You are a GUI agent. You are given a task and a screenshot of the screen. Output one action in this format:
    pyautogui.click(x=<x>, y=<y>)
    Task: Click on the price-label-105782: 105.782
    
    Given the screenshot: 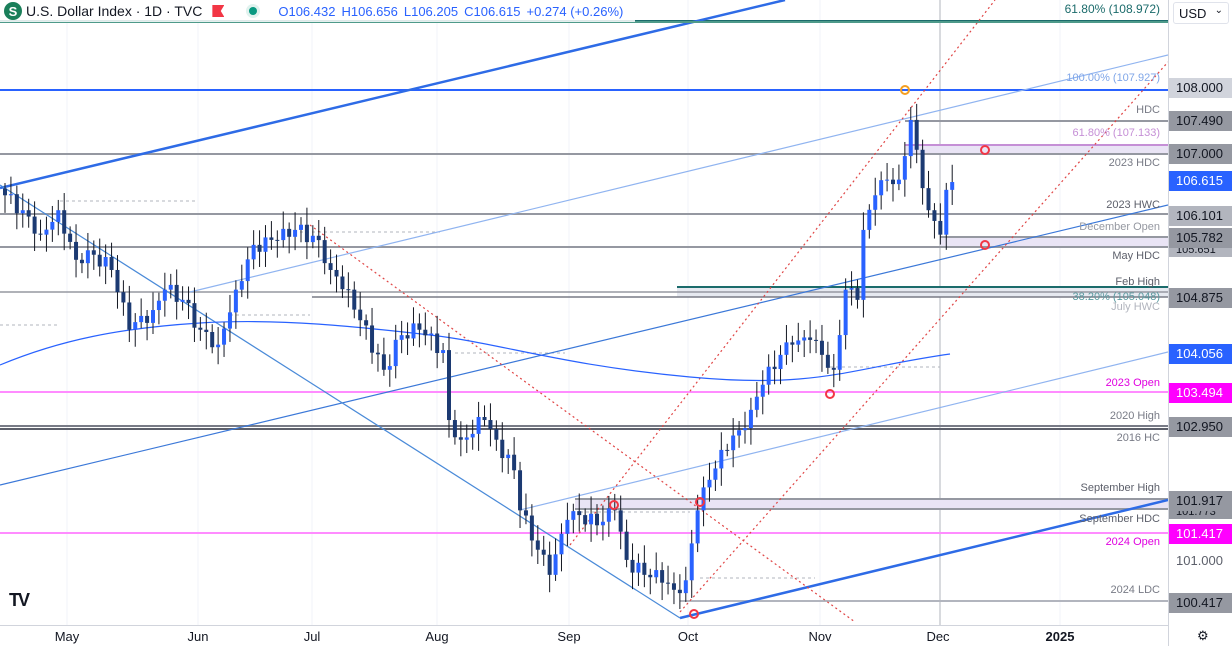 What is the action you would take?
    pyautogui.click(x=1200, y=238)
    